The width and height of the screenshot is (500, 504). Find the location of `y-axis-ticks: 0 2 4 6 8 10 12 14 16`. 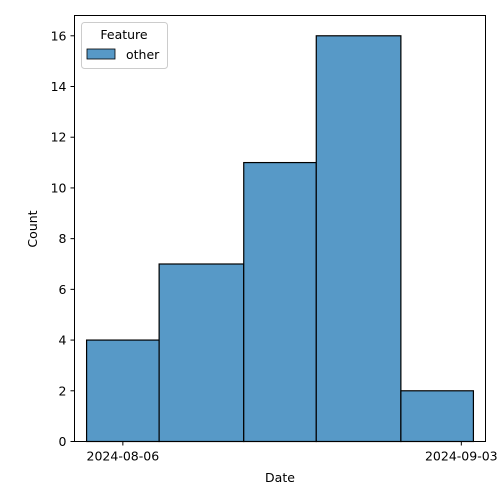

y-axis-ticks: 0 2 4 6 8 10 12 14 16 is located at coordinates (63, 238).